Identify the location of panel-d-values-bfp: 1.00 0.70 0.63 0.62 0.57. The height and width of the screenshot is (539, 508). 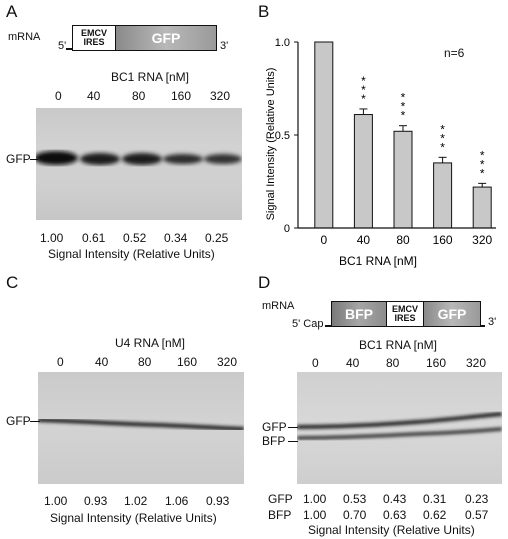
(403, 515).